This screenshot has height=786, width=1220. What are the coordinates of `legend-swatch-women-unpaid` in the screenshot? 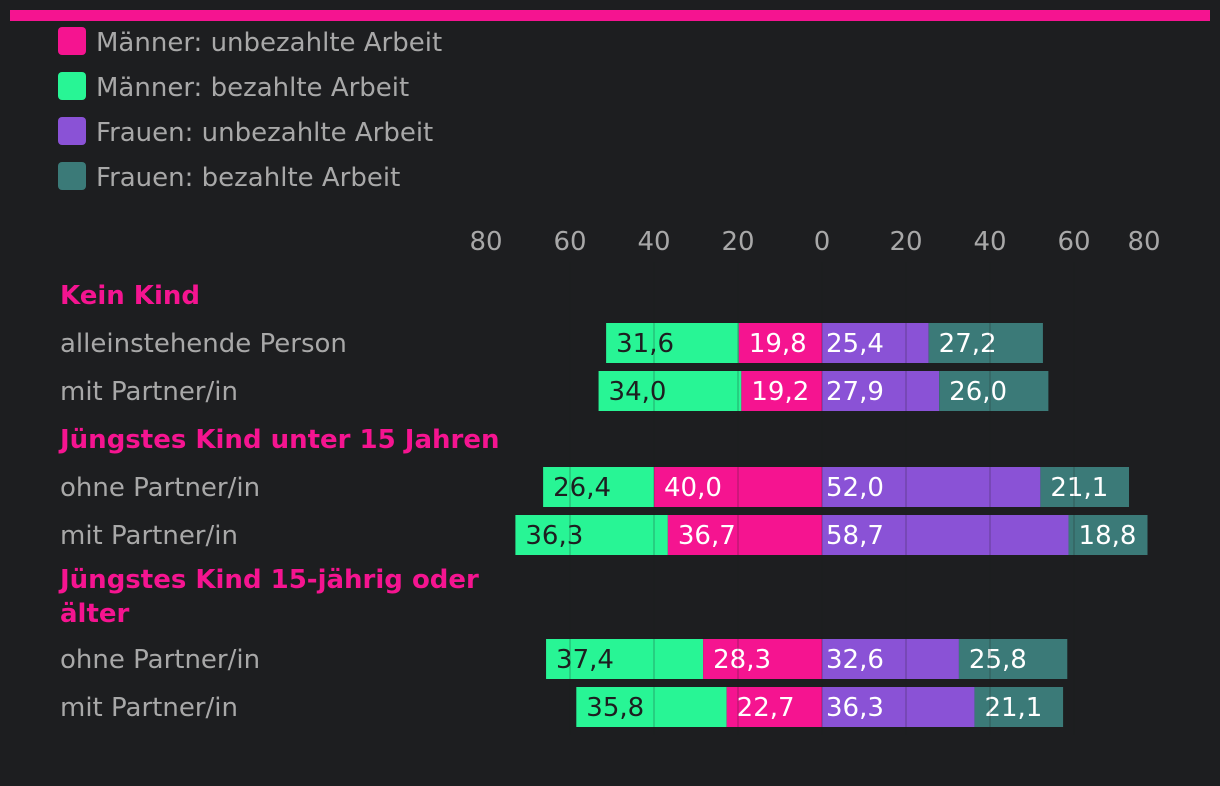 It's located at (72, 131).